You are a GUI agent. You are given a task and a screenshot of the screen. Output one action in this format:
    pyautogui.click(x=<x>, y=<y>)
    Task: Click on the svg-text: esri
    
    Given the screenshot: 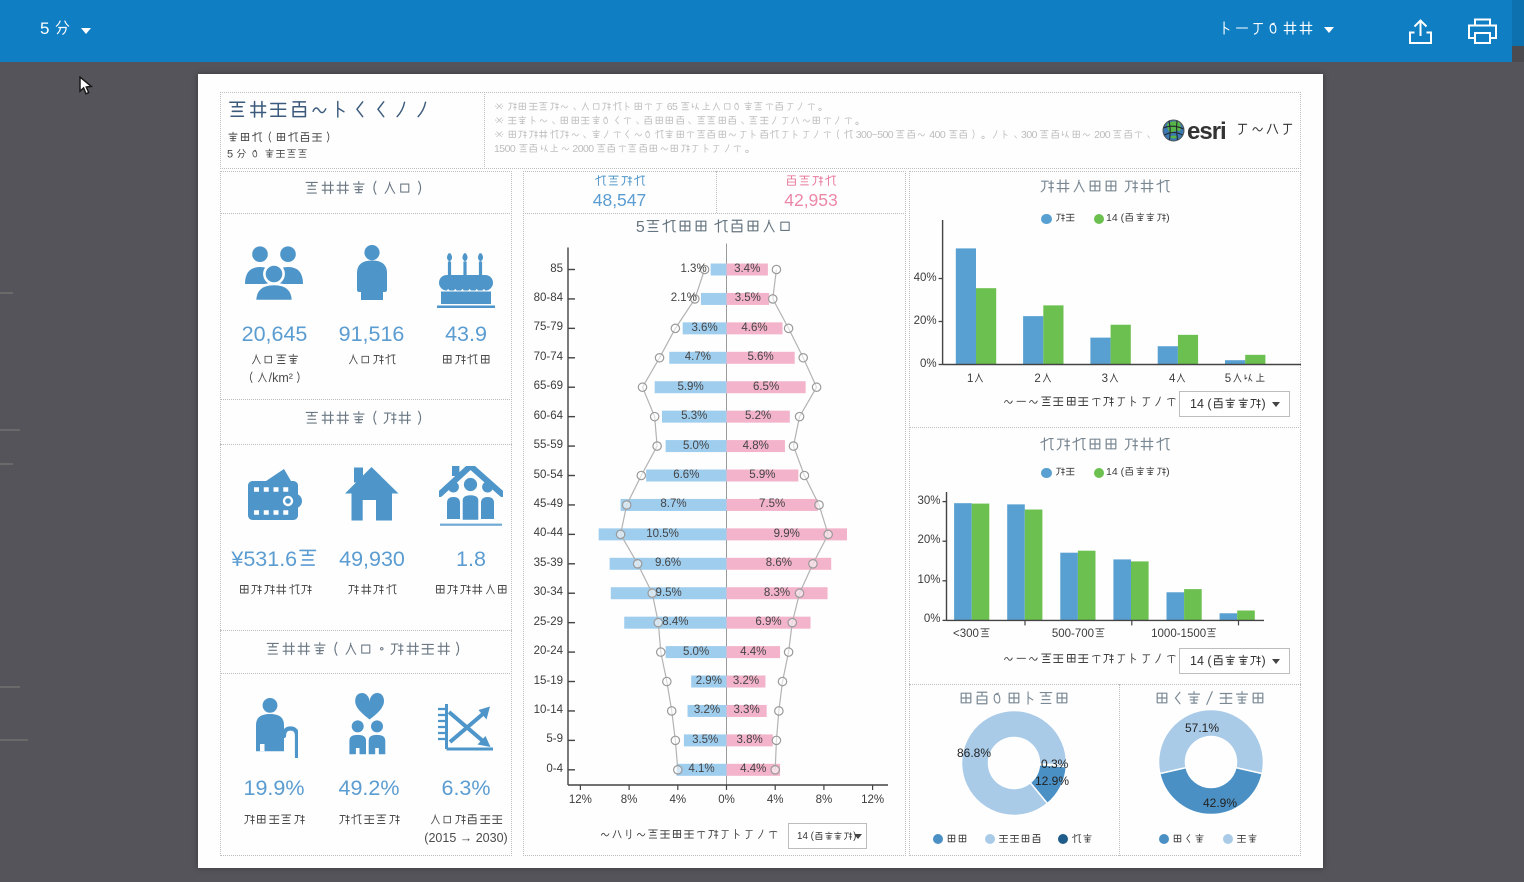 What is the action you would take?
    pyautogui.click(x=1206, y=131)
    